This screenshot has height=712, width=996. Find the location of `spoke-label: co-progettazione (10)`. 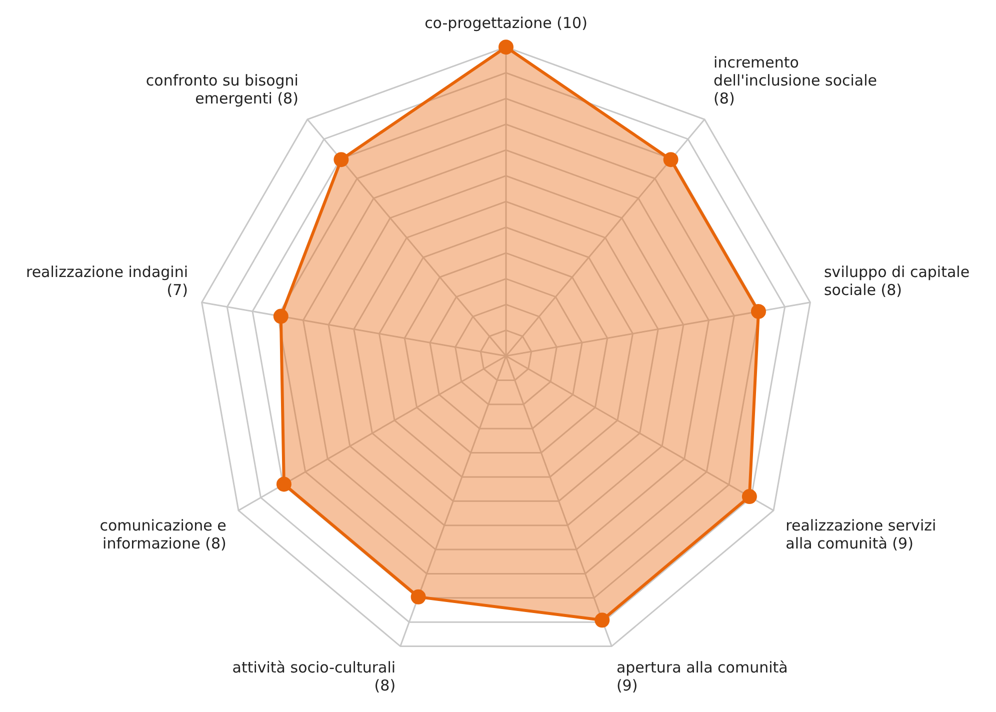

spoke-label: co-progettazione (10) is located at coordinates (506, 23).